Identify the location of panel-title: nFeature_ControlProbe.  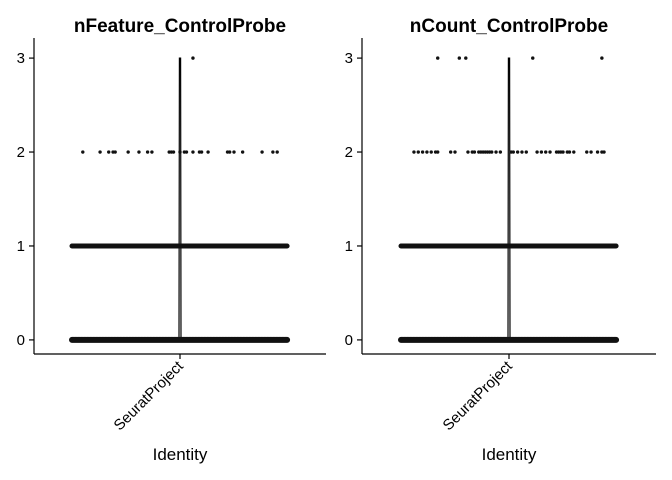
(180, 26).